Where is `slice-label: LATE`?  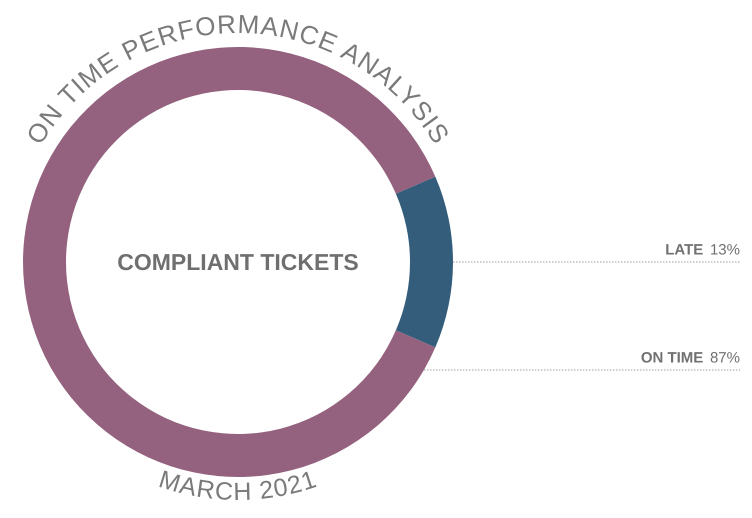 slice-label: LATE is located at coordinates (684, 250).